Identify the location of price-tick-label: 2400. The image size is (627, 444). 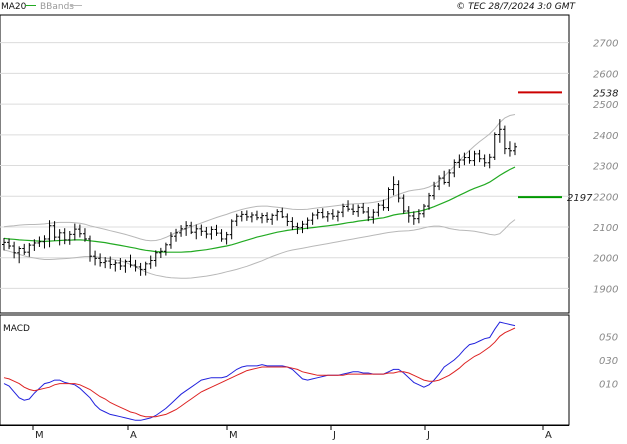
(605, 136).